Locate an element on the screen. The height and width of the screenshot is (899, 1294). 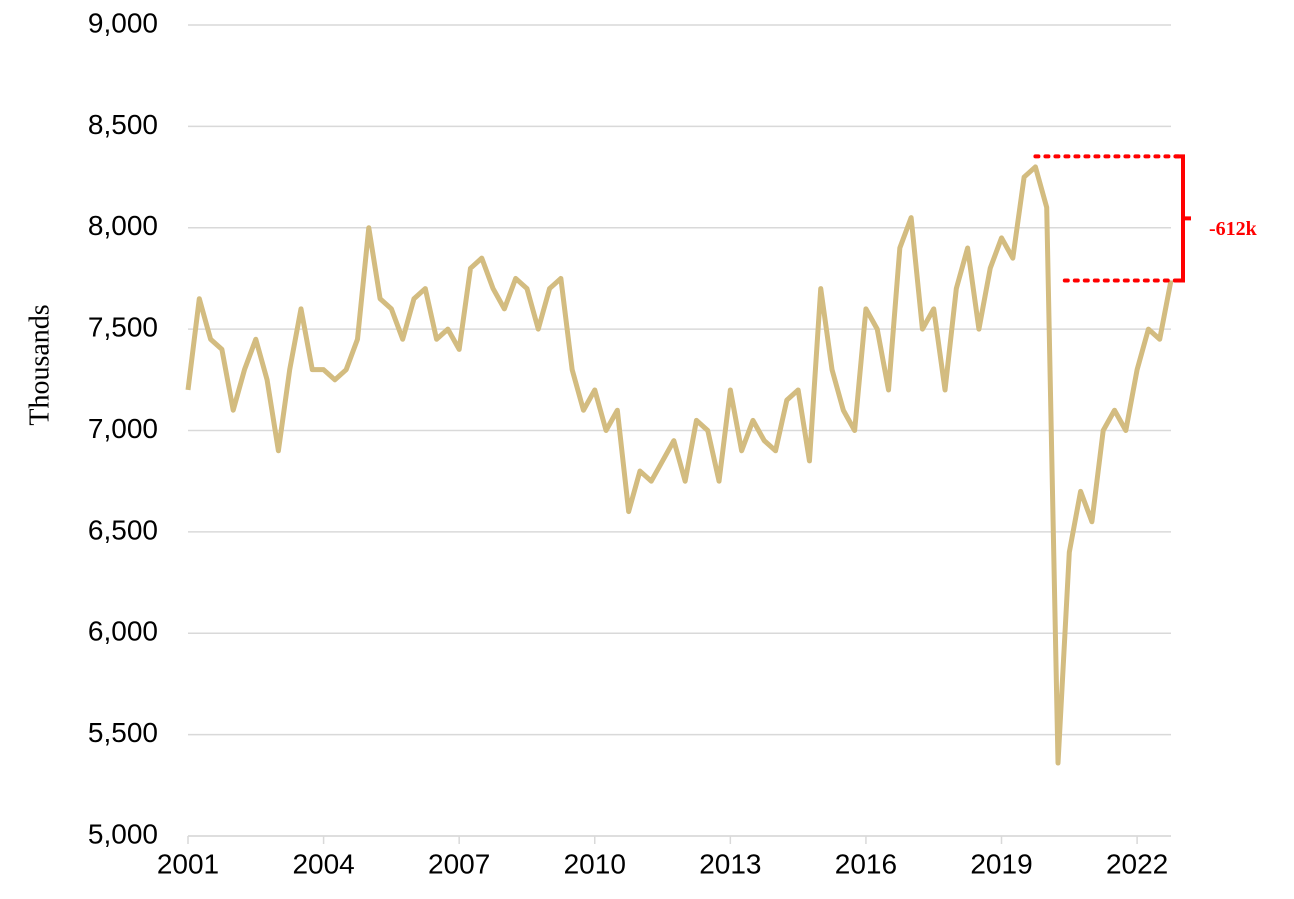
y-tick-label: 8,000 is located at coordinates (123, 225).